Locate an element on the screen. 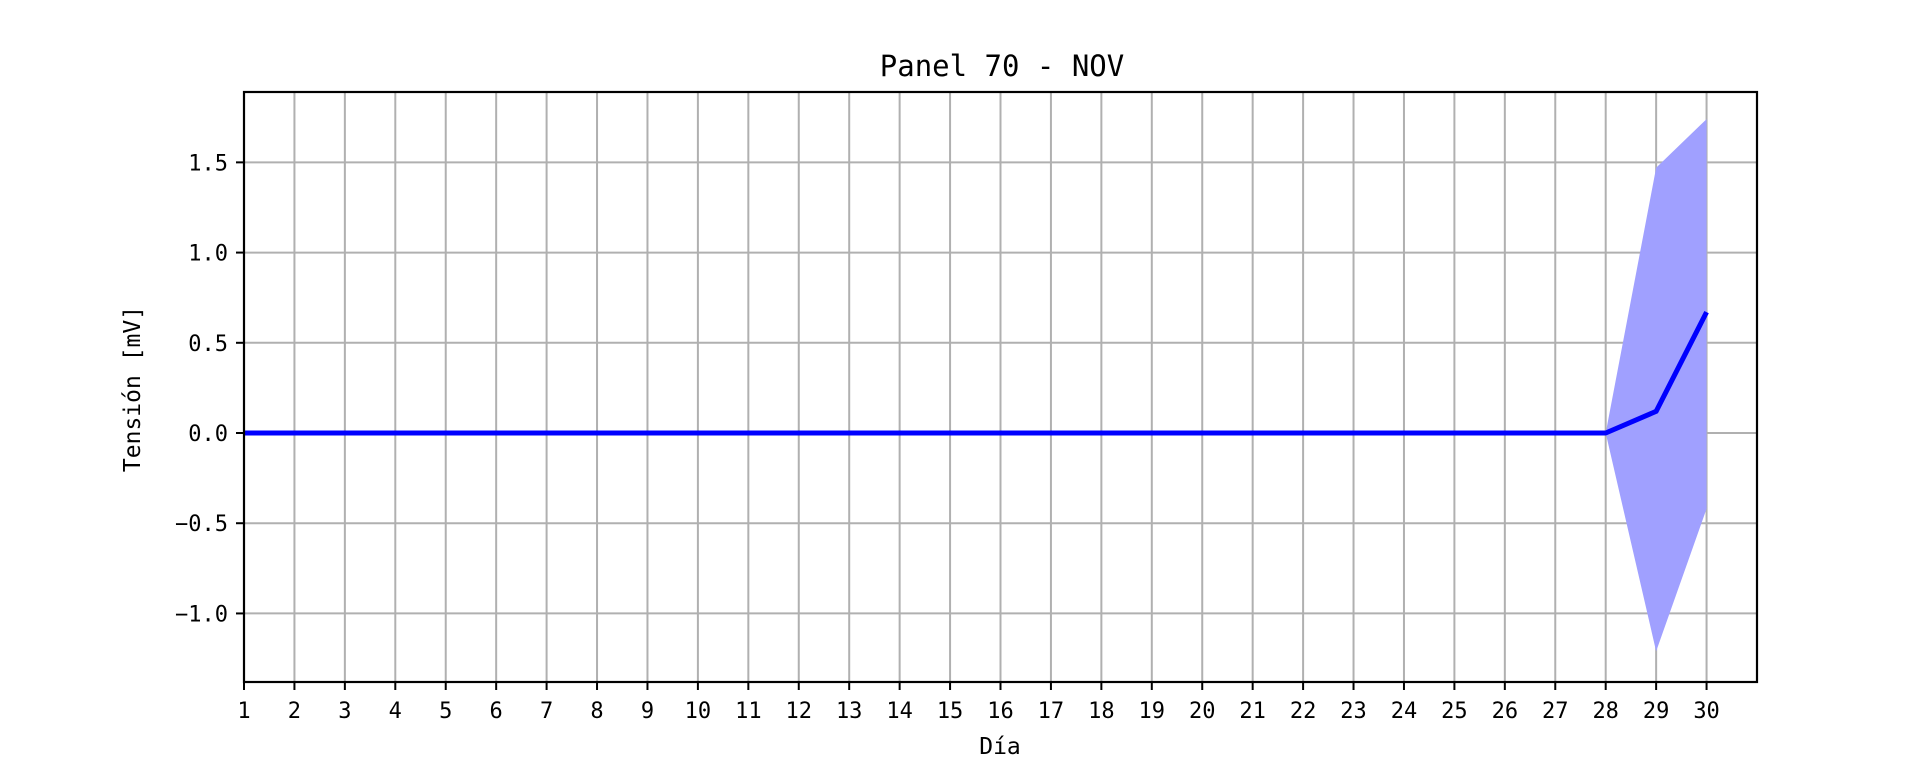 This screenshot has height=768, width=1920. y-tick-label: 1.5 is located at coordinates (208, 163).